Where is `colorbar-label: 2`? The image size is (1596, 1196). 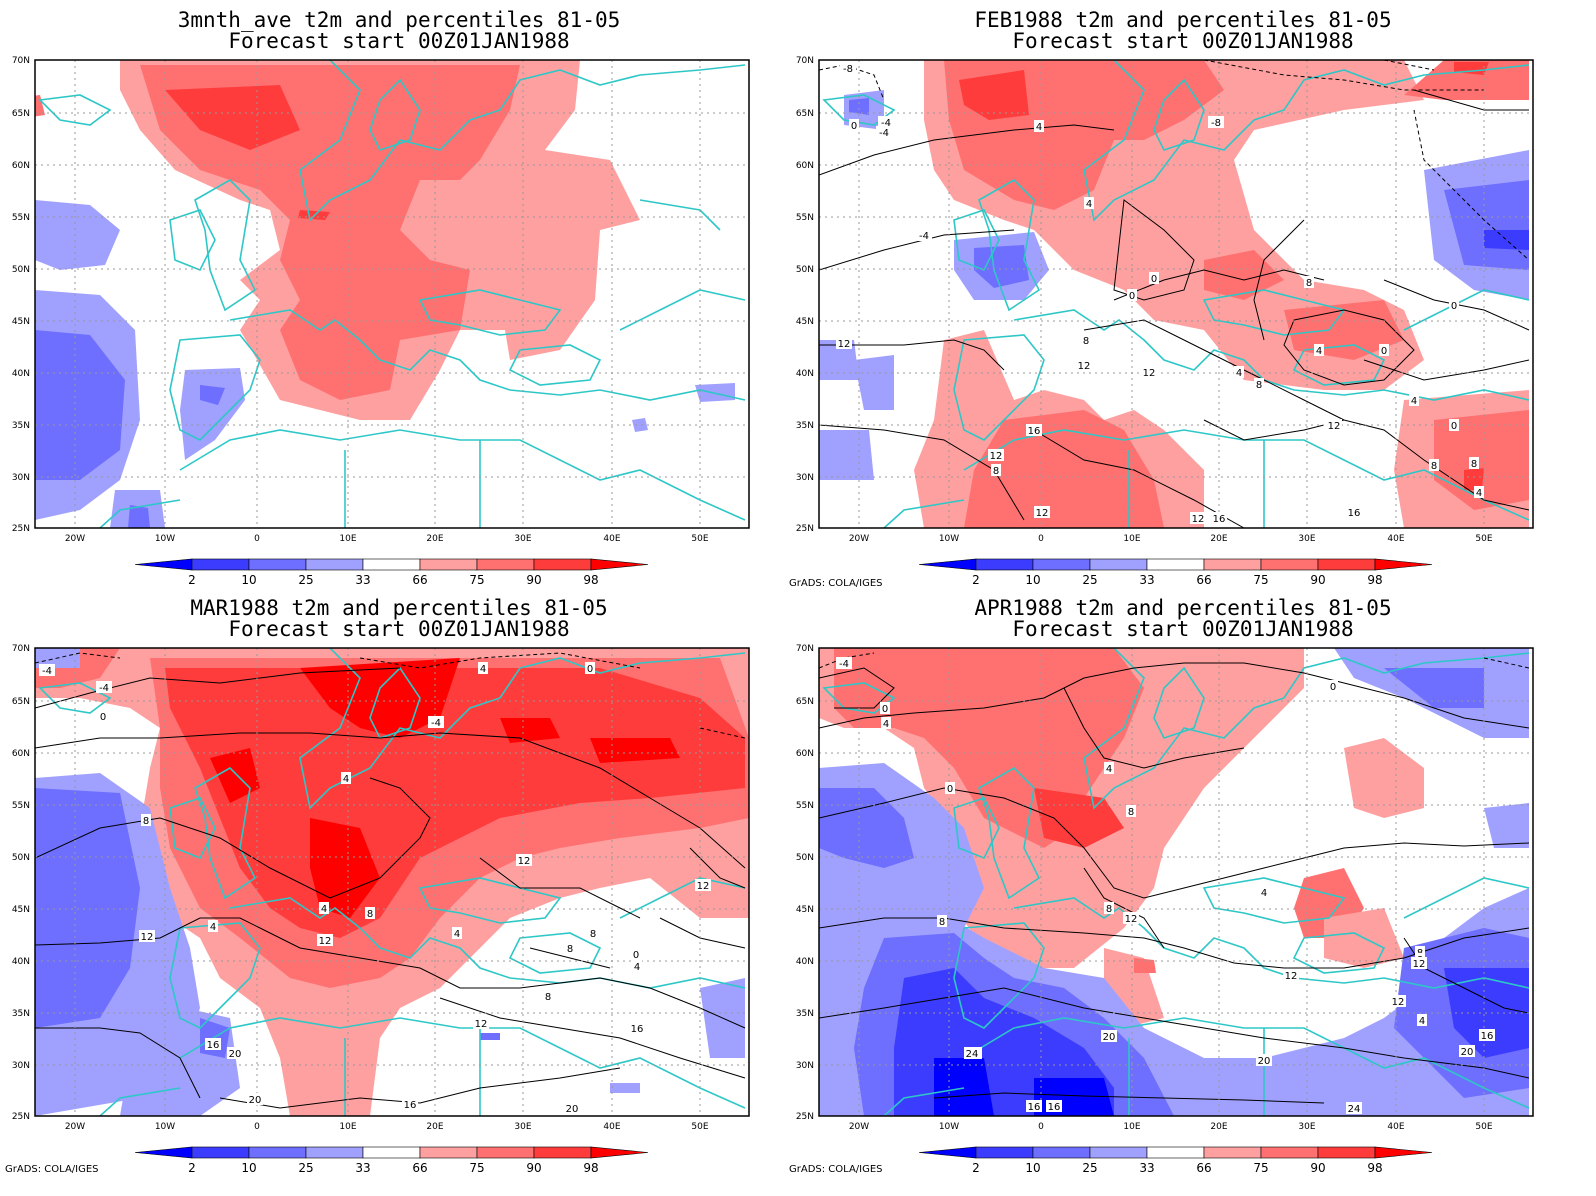
colorbar-label: 2 is located at coordinates (976, 1168).